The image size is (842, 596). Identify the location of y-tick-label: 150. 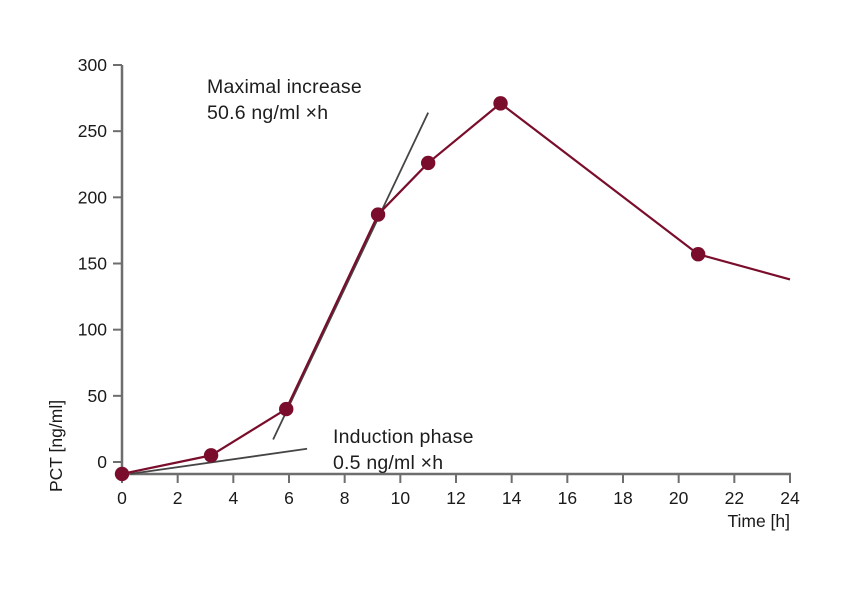
(92, 264).